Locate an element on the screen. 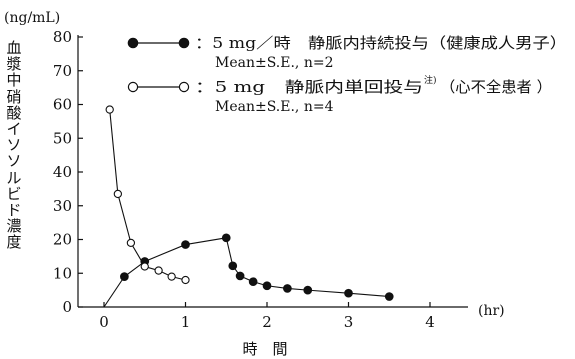  legend-marker-open-left is located at coordinates (133, 87).